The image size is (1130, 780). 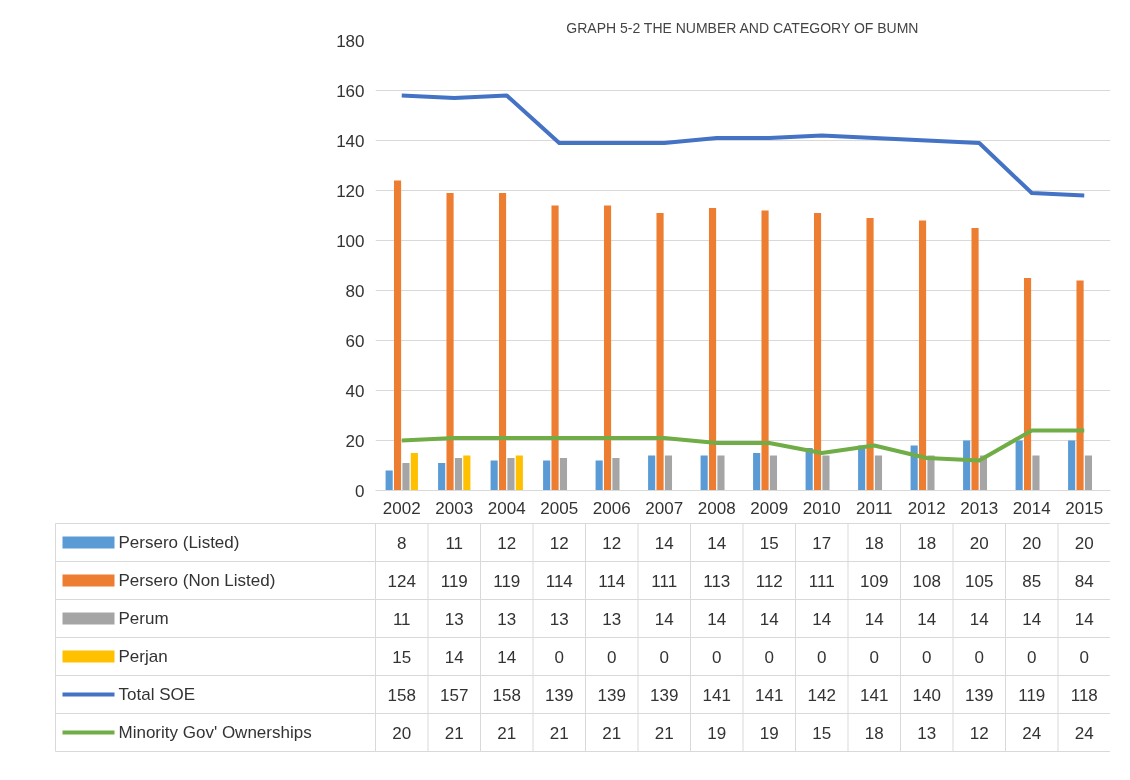 I want to click on y-tick-label: 0, so click(x=360, y=491).